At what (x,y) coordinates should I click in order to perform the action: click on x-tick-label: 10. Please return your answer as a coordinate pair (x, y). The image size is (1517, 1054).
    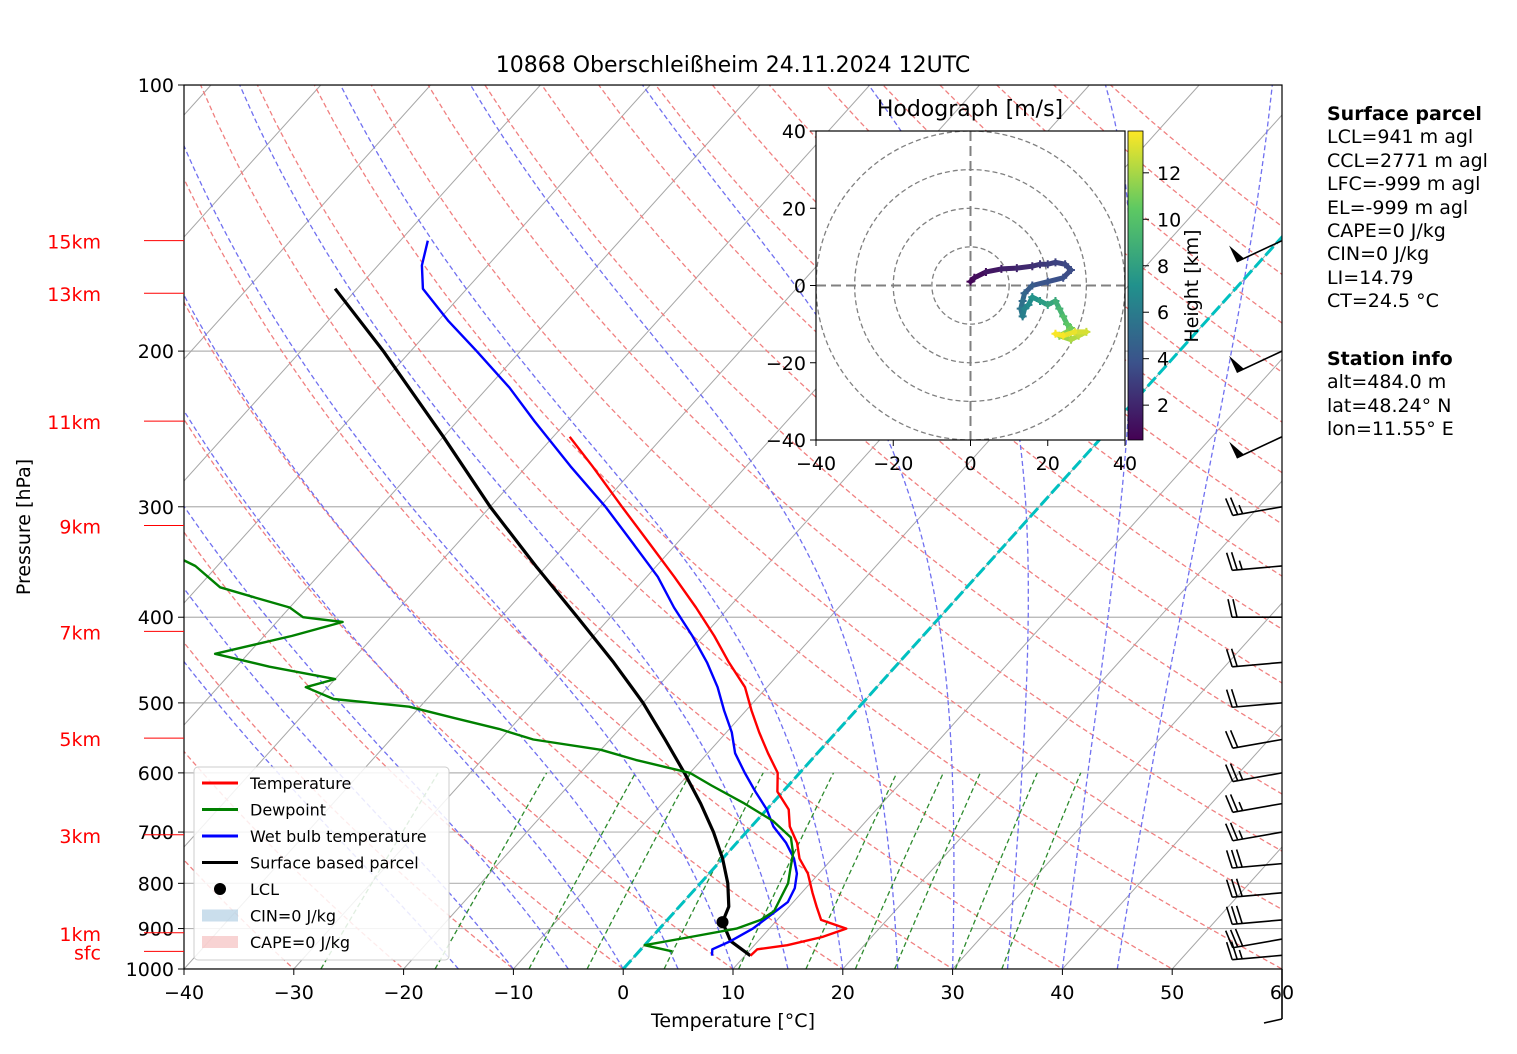
    Looking at the image, I should click on (733, 993).